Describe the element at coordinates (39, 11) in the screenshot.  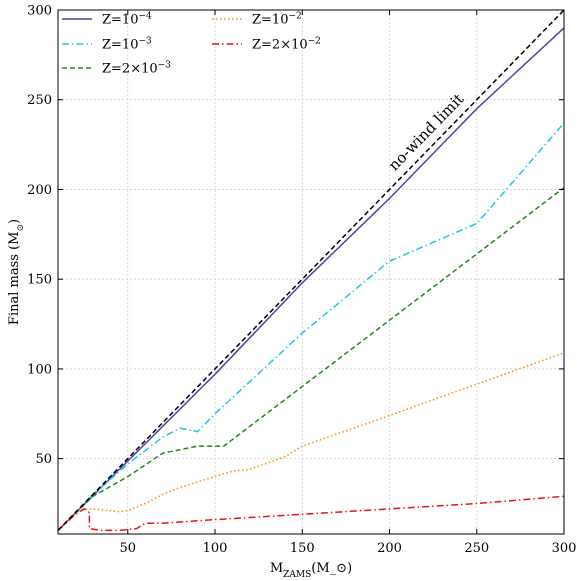
I see `y-tick-label: 300` at that location.